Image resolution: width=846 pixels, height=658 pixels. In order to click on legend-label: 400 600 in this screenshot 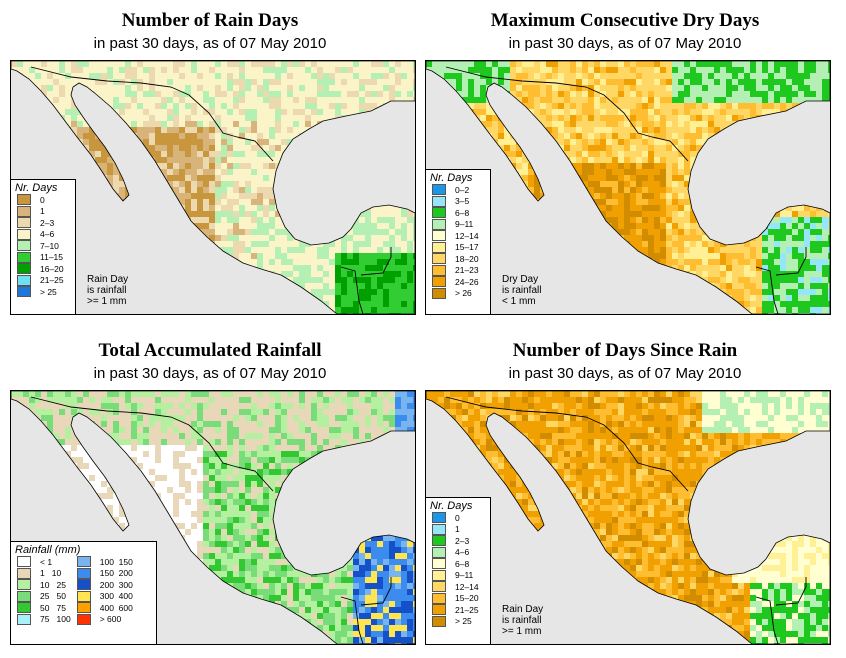, I will do `click(116, 607)`.